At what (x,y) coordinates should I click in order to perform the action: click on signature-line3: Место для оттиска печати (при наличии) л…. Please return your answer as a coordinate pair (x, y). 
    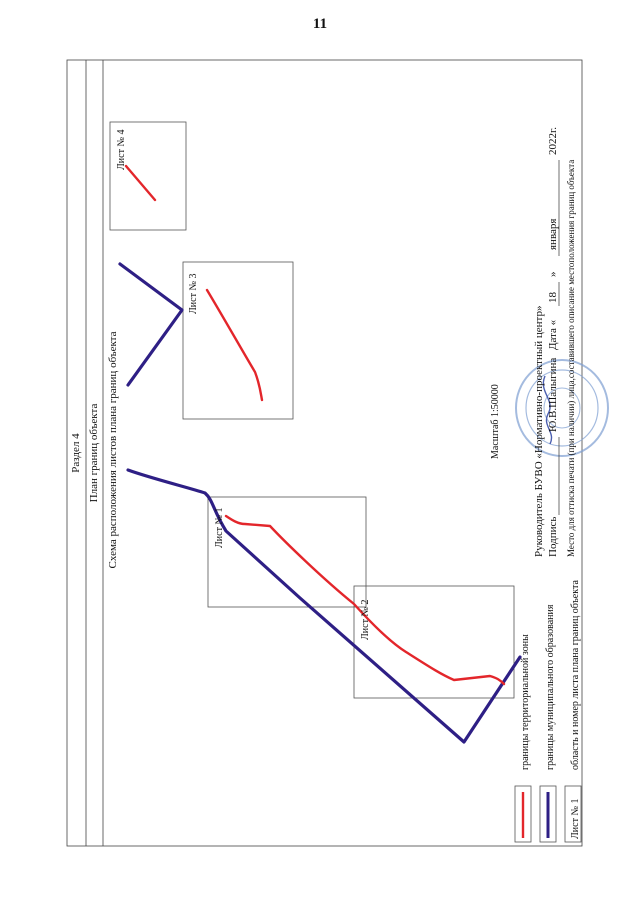
    Looking at the image, I should click on (571, 358).